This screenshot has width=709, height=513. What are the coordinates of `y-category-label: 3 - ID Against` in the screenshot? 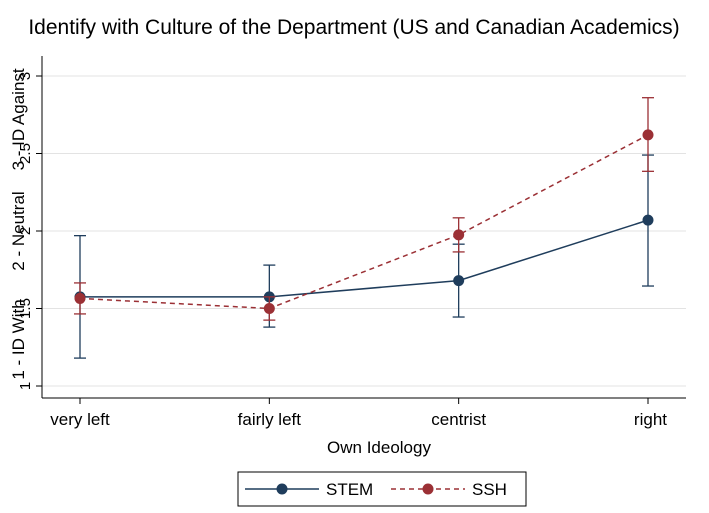 It's located at (18, 119).